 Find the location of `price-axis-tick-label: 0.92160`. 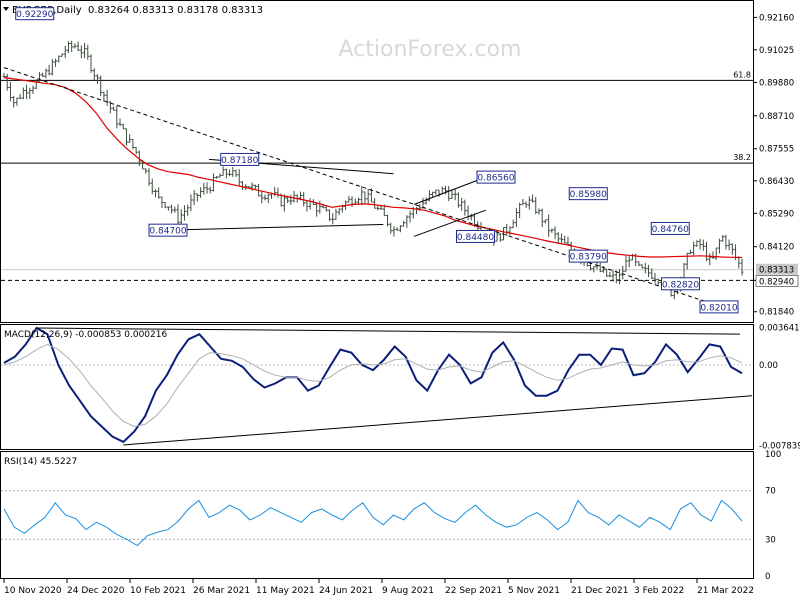

price-axis-tick-label: 0.92160 is located at coordinates (776, 18).